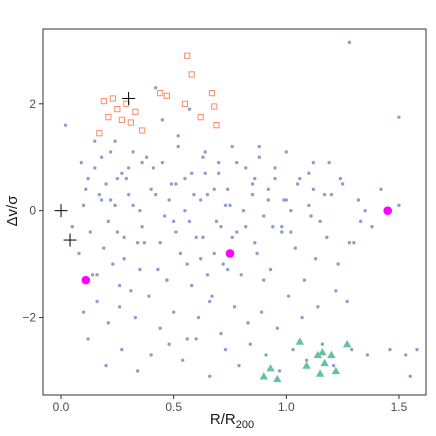  I want to click on x-tick-label: 1.5, so click(399, 407).